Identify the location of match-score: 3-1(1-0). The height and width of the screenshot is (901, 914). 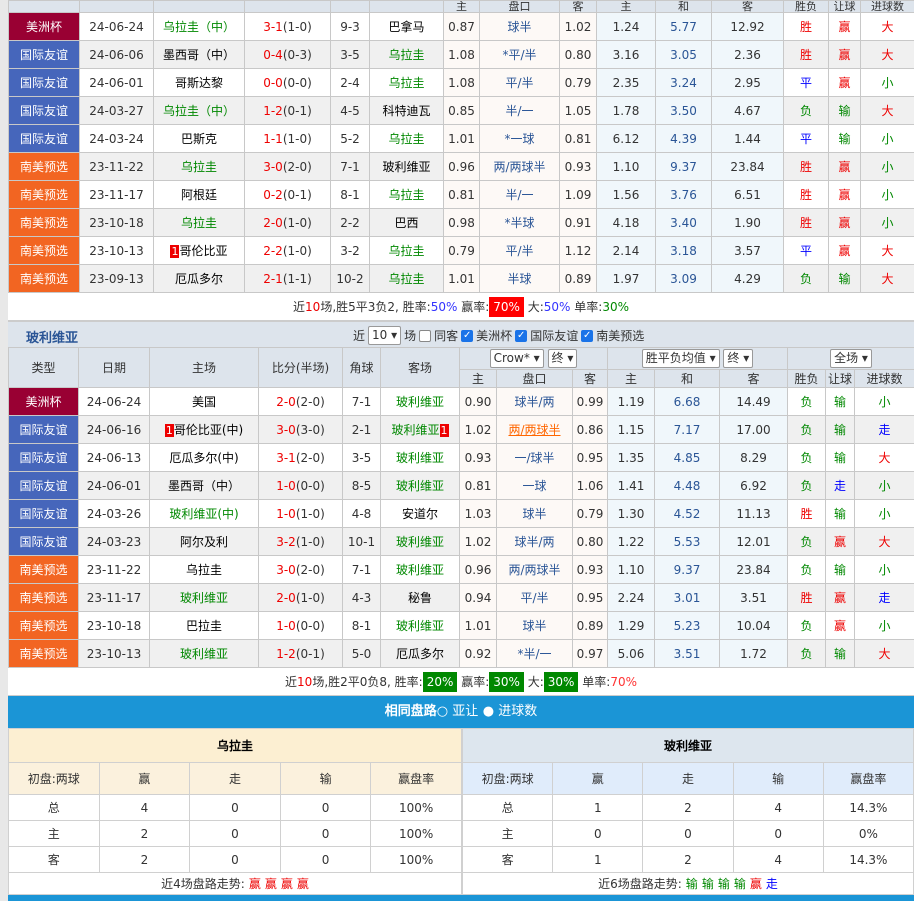
(288, 27).